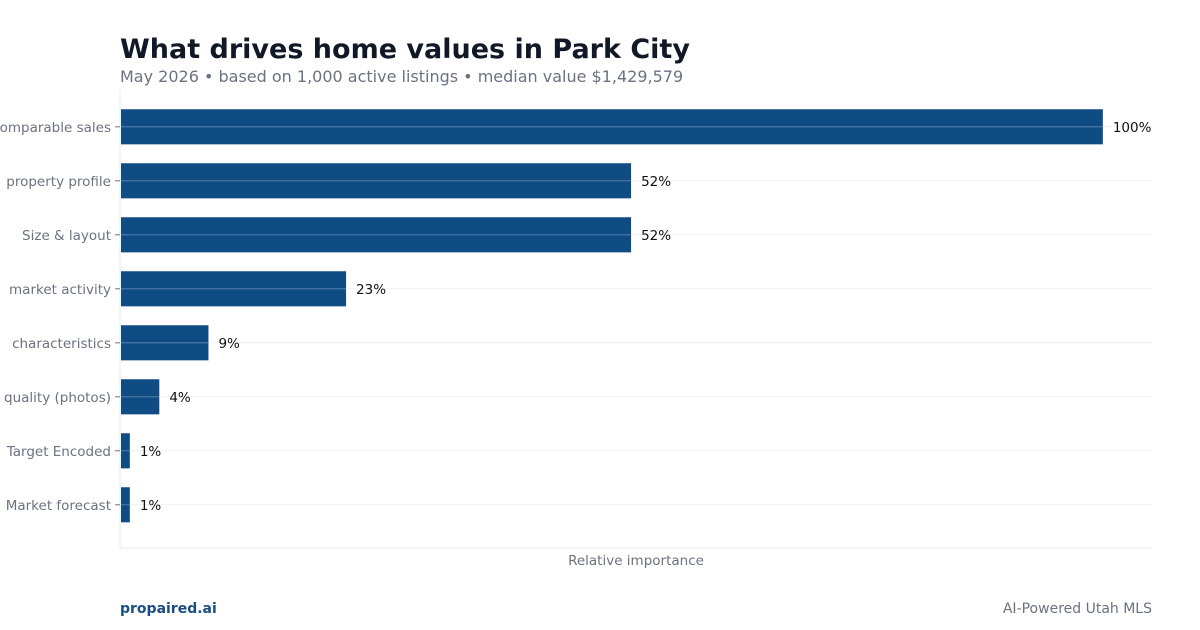  Describe the element at coordinates (371, 290) in the screenshot. I see `data-label: 23%` at that location.